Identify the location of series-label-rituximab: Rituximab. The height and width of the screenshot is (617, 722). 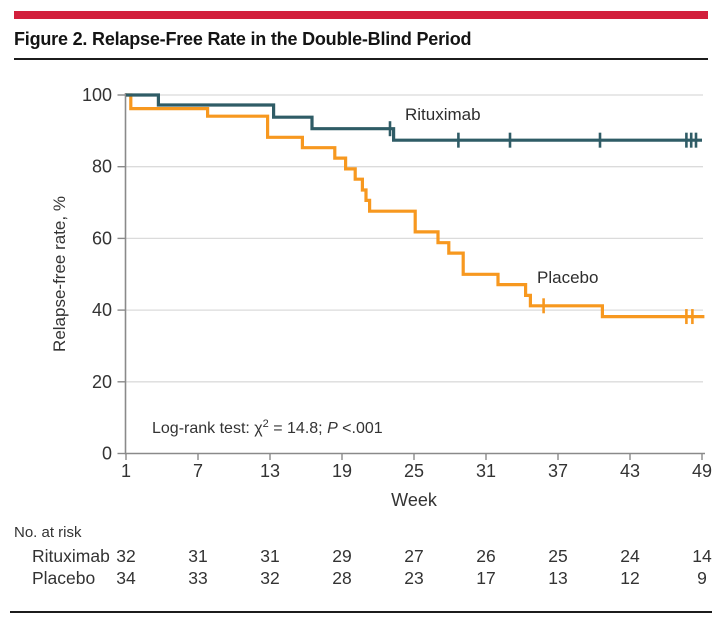
(443, 114).